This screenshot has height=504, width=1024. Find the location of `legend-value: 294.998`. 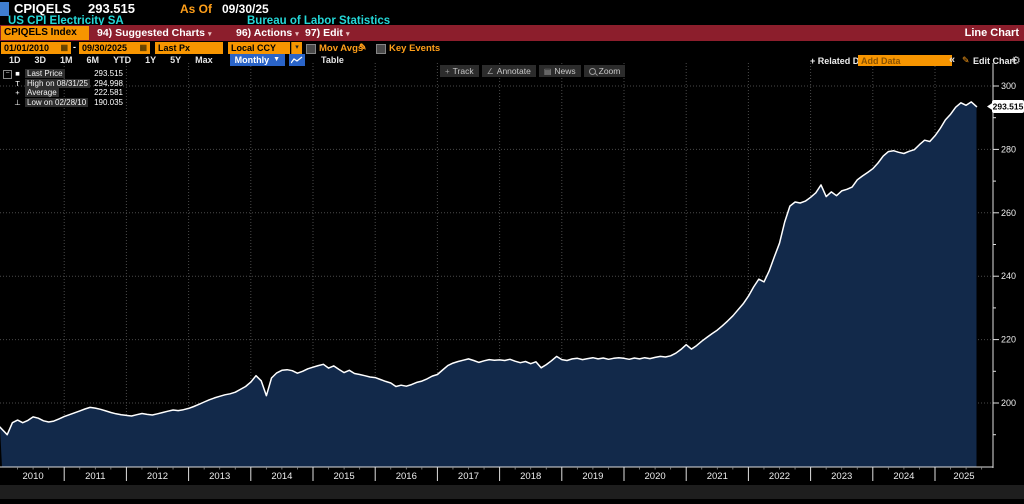

legend-value: 294.998 is located at coordinates (108, 83).